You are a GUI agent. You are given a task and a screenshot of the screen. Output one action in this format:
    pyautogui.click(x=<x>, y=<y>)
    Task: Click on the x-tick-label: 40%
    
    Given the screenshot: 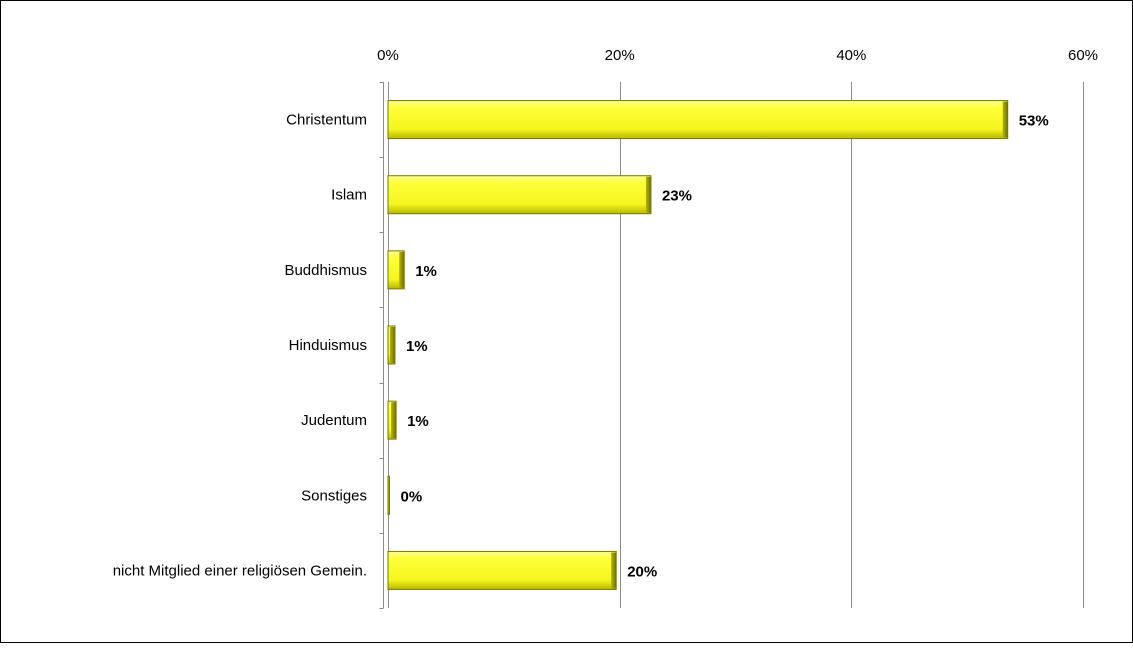 What is the action you would take?
    pyautogui.click(x=851, y=55)
    